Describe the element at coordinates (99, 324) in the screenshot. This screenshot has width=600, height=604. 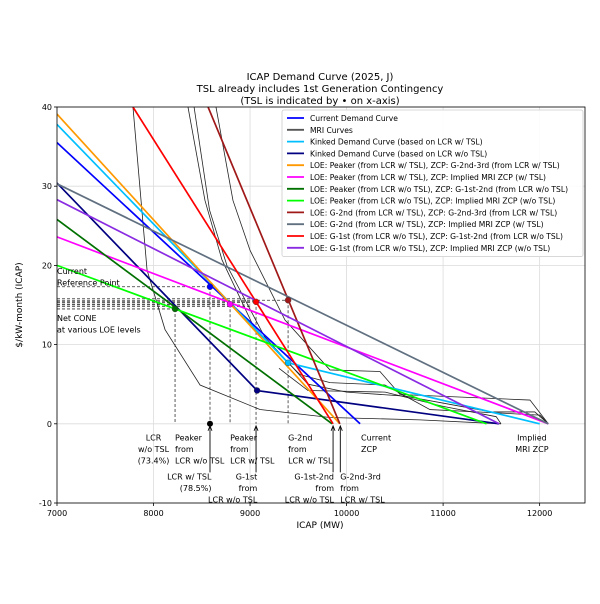
I see `annotation: Net CONE at various LOE levels` at that location.